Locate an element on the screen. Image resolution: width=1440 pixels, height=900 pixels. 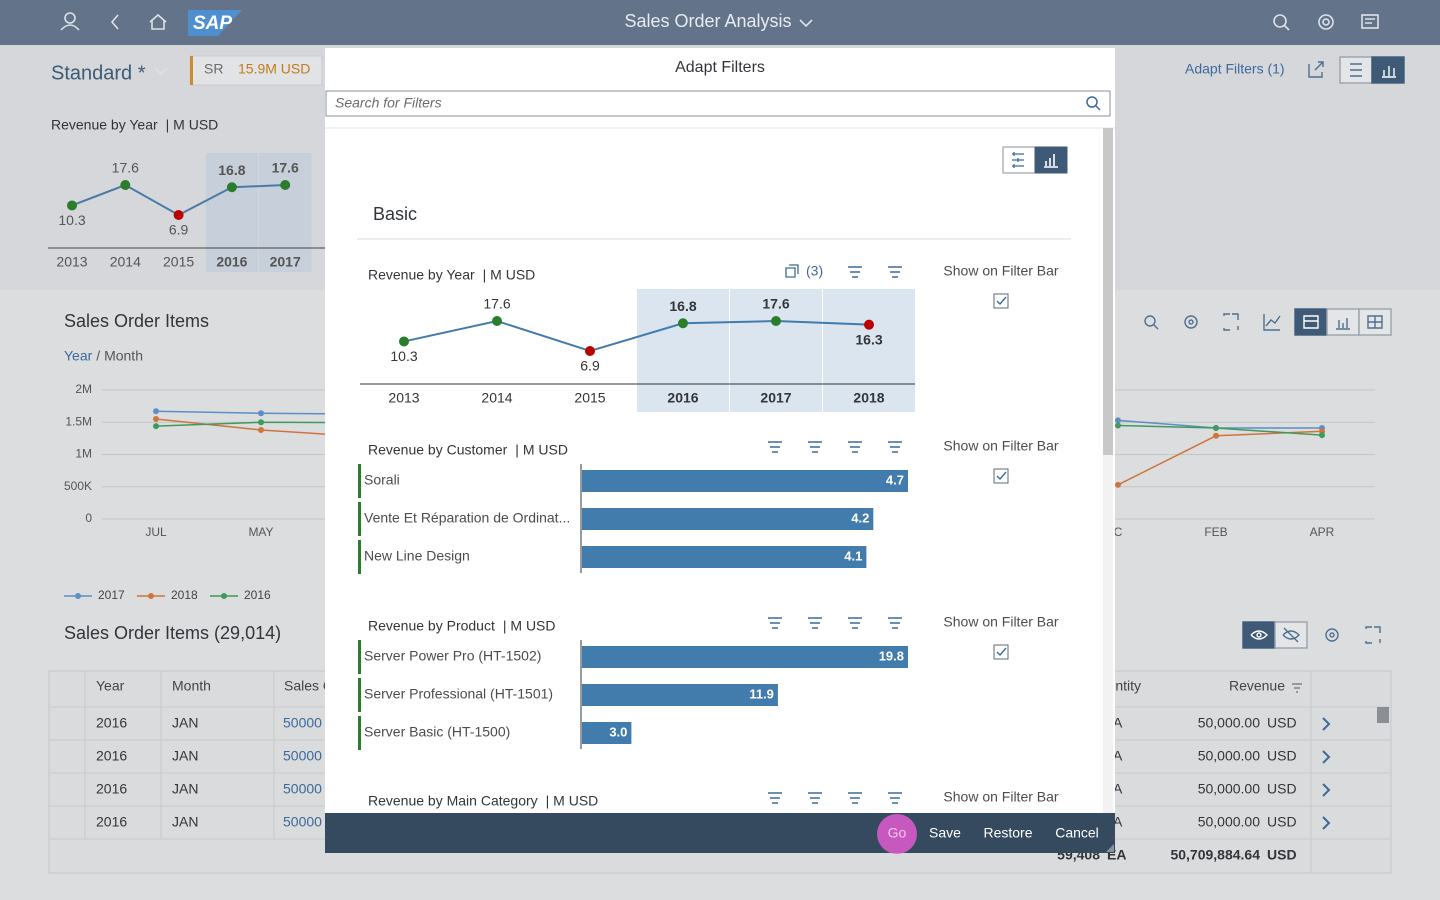
x-tick-label: MAY is located at coordinates (260, 532).